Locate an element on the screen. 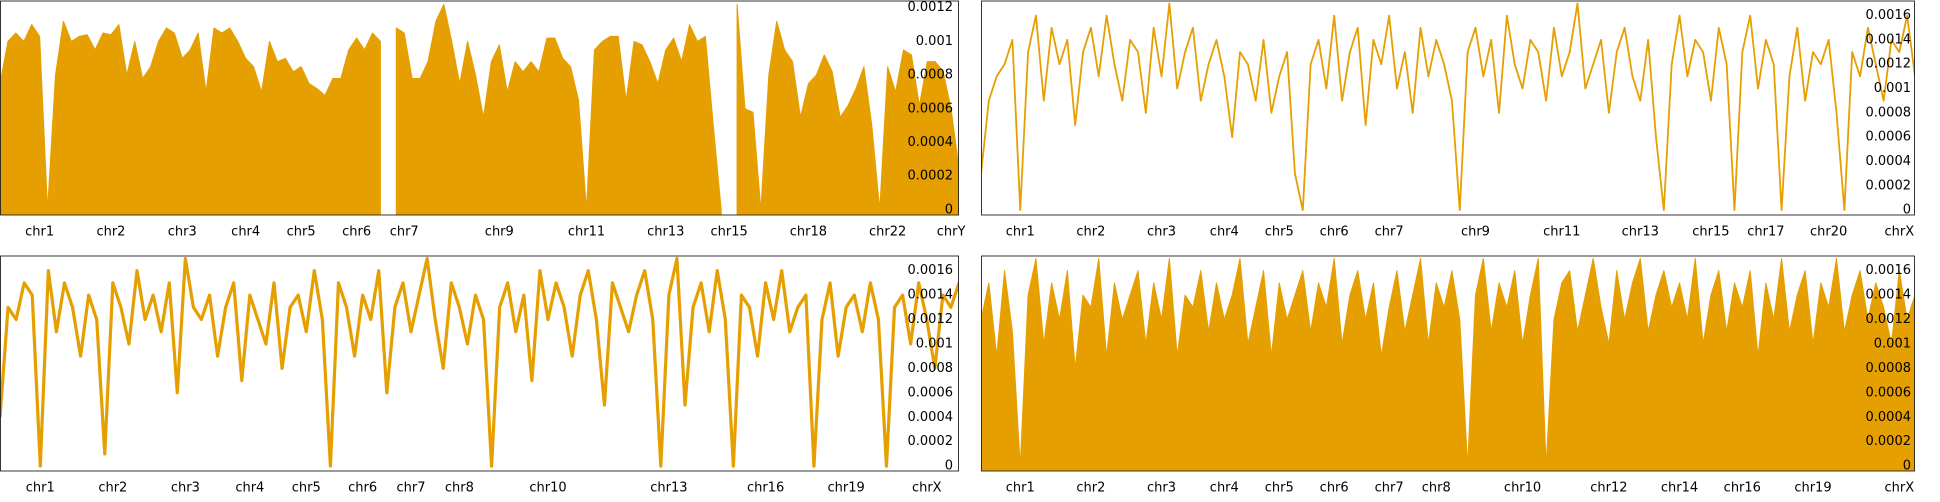 The image size is (1940, 502). x-tick-label: chrY is located at coordinates (951, 232).